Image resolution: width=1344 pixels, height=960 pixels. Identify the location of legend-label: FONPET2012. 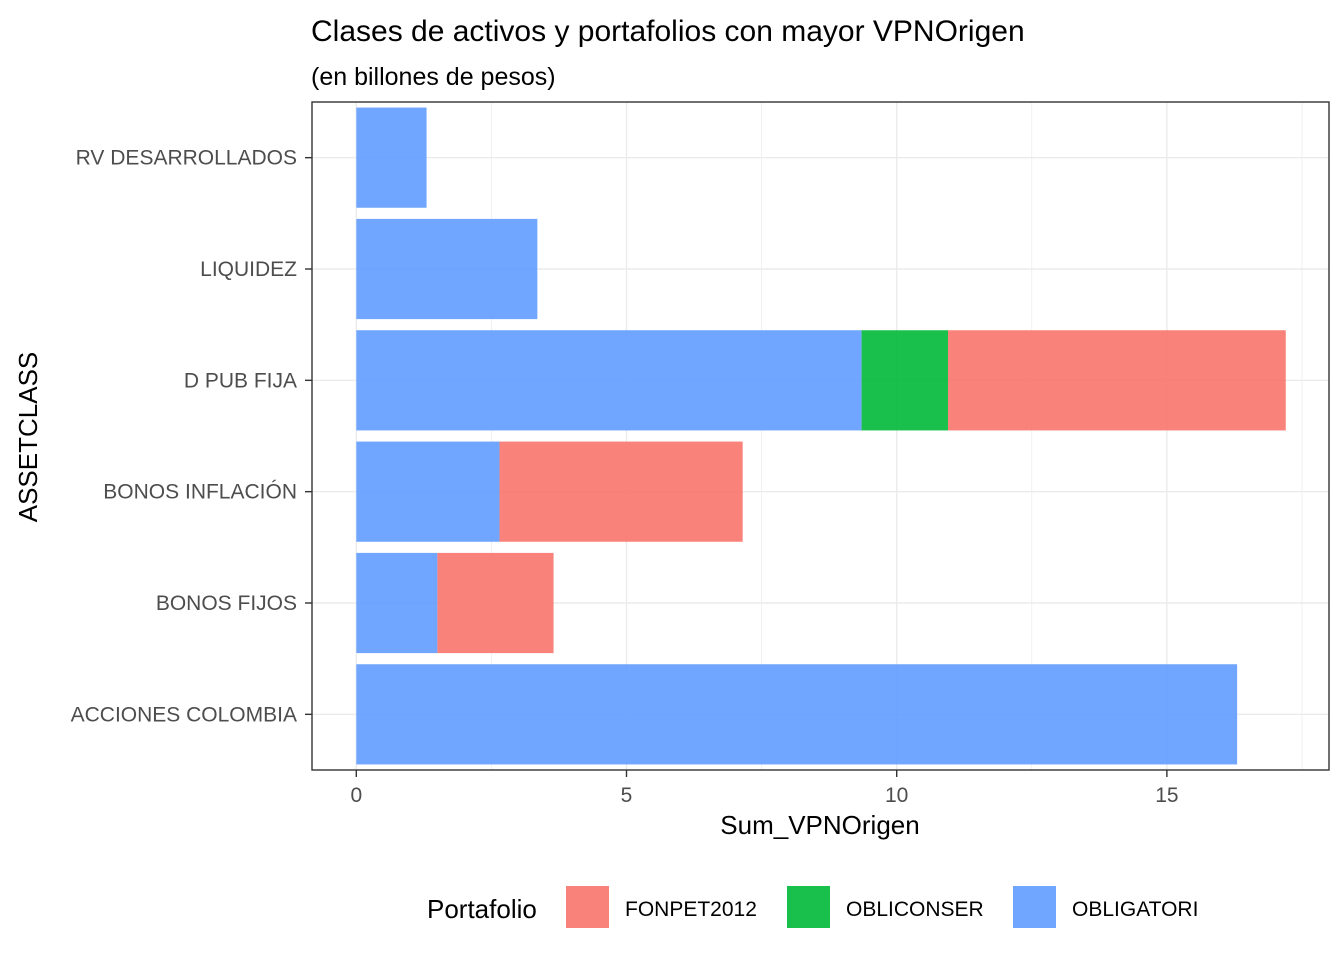
(691, 909).